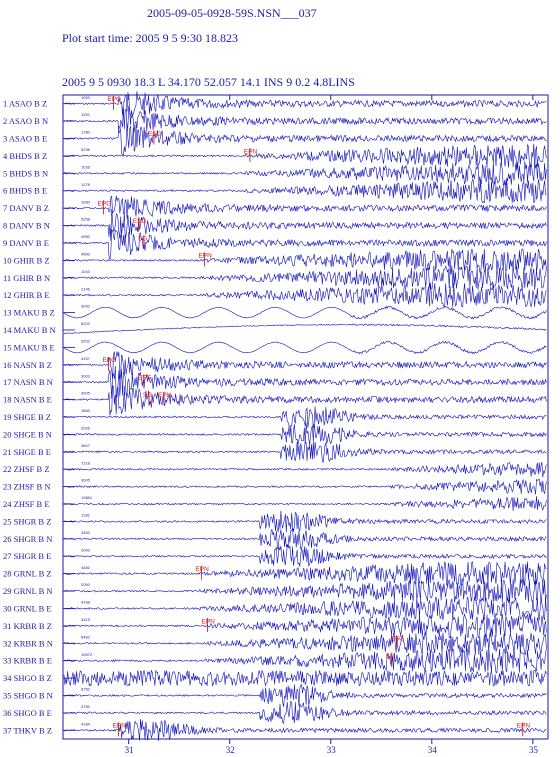 The width and height of the screenshot is (560, 757). Describe the element at coordinates (86, 97) in the screenshot. I see `trace-amplitude: 1053` at that location.